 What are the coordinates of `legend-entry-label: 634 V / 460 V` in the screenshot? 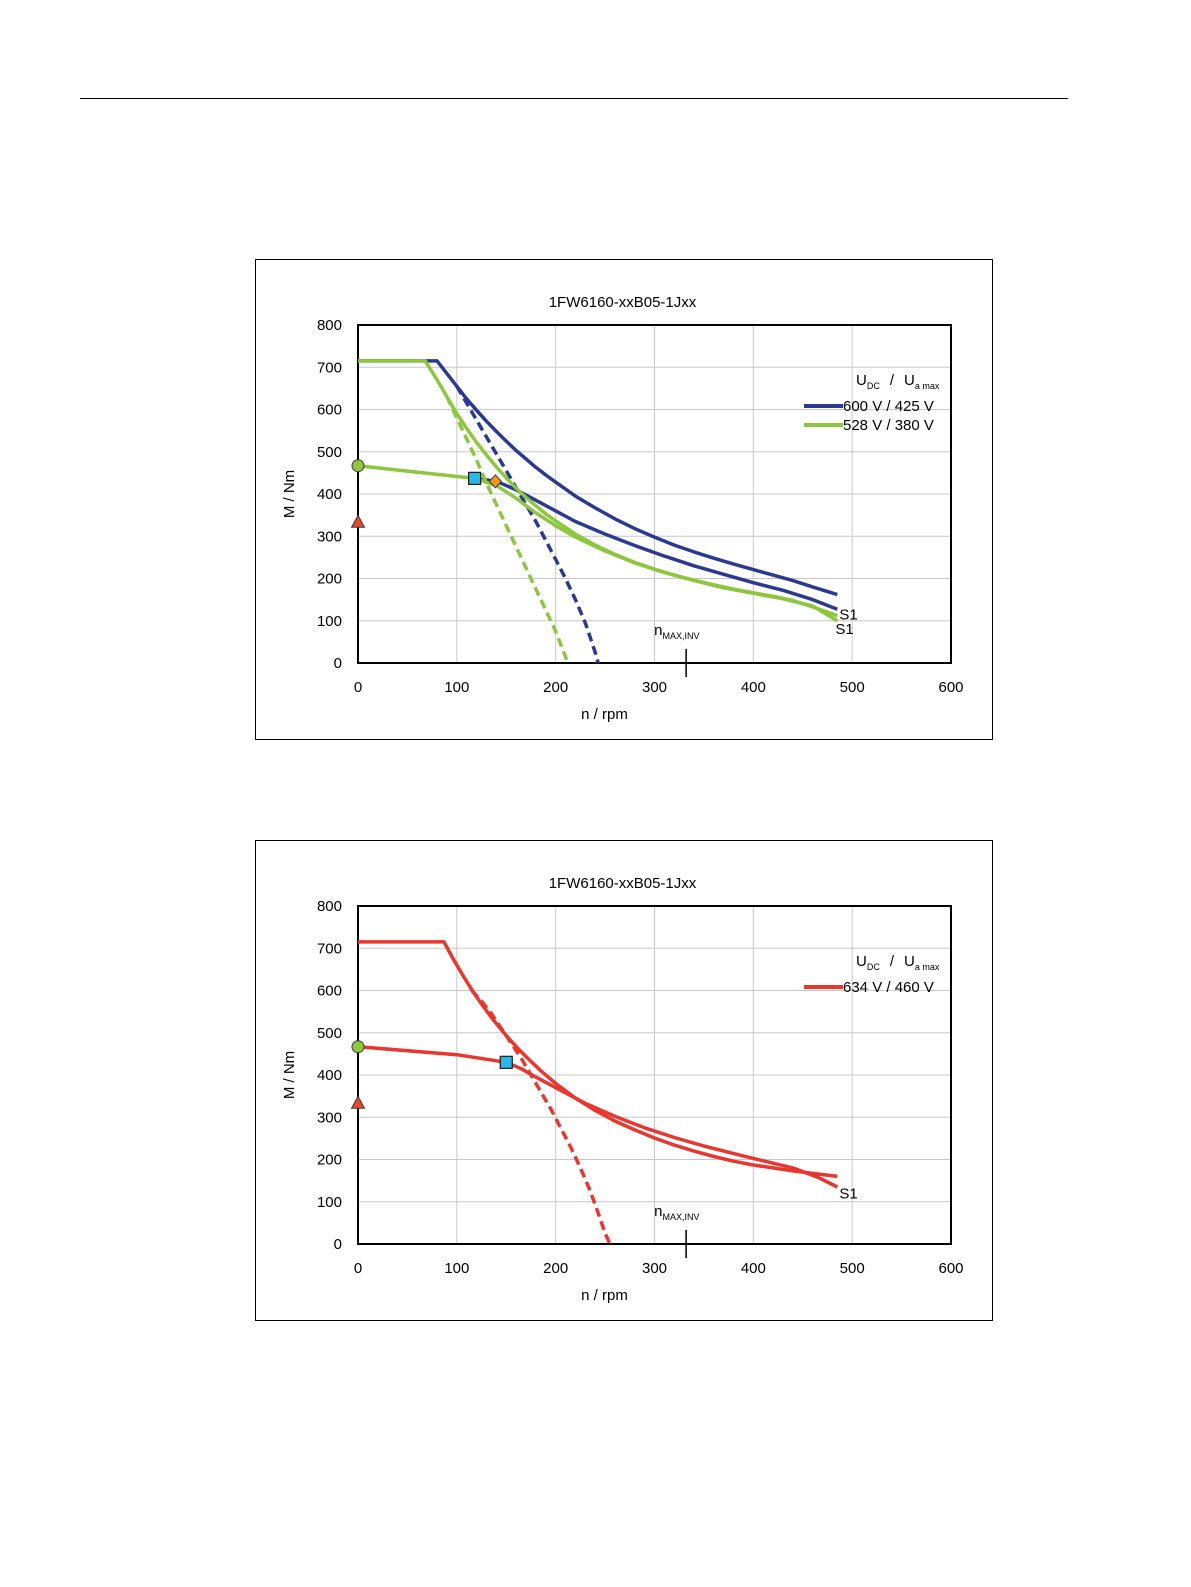 It's located at (888, 987).